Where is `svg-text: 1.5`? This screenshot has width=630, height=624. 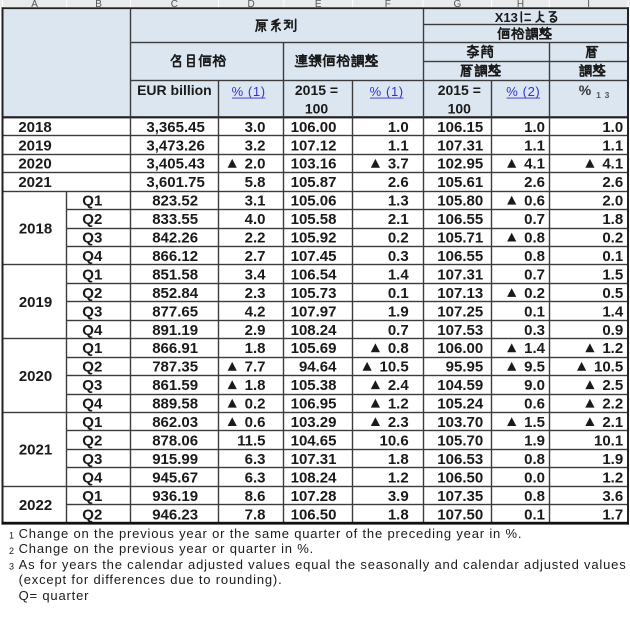
svg-text: 1.5 is located at coordinates (612, 274).